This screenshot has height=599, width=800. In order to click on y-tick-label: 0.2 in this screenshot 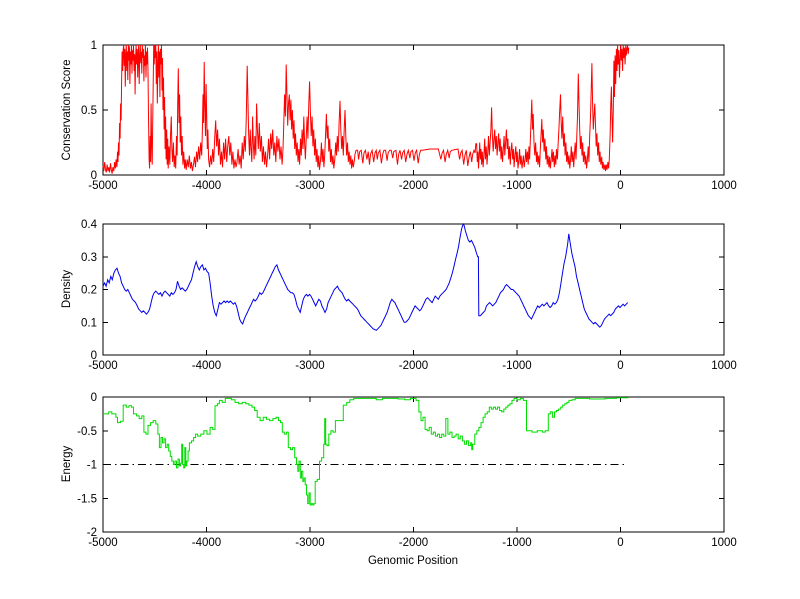, I will do `click(89, 291)`.